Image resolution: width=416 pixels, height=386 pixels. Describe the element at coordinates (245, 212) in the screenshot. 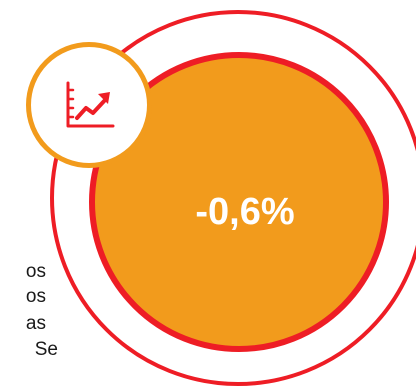

I see `stat-value: -0,6%` at that location.